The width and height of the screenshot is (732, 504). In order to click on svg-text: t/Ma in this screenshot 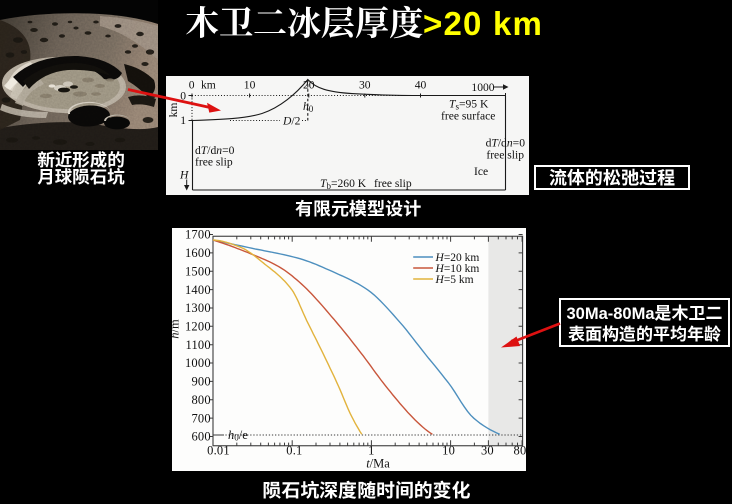, I will do `click(378, 464)`.